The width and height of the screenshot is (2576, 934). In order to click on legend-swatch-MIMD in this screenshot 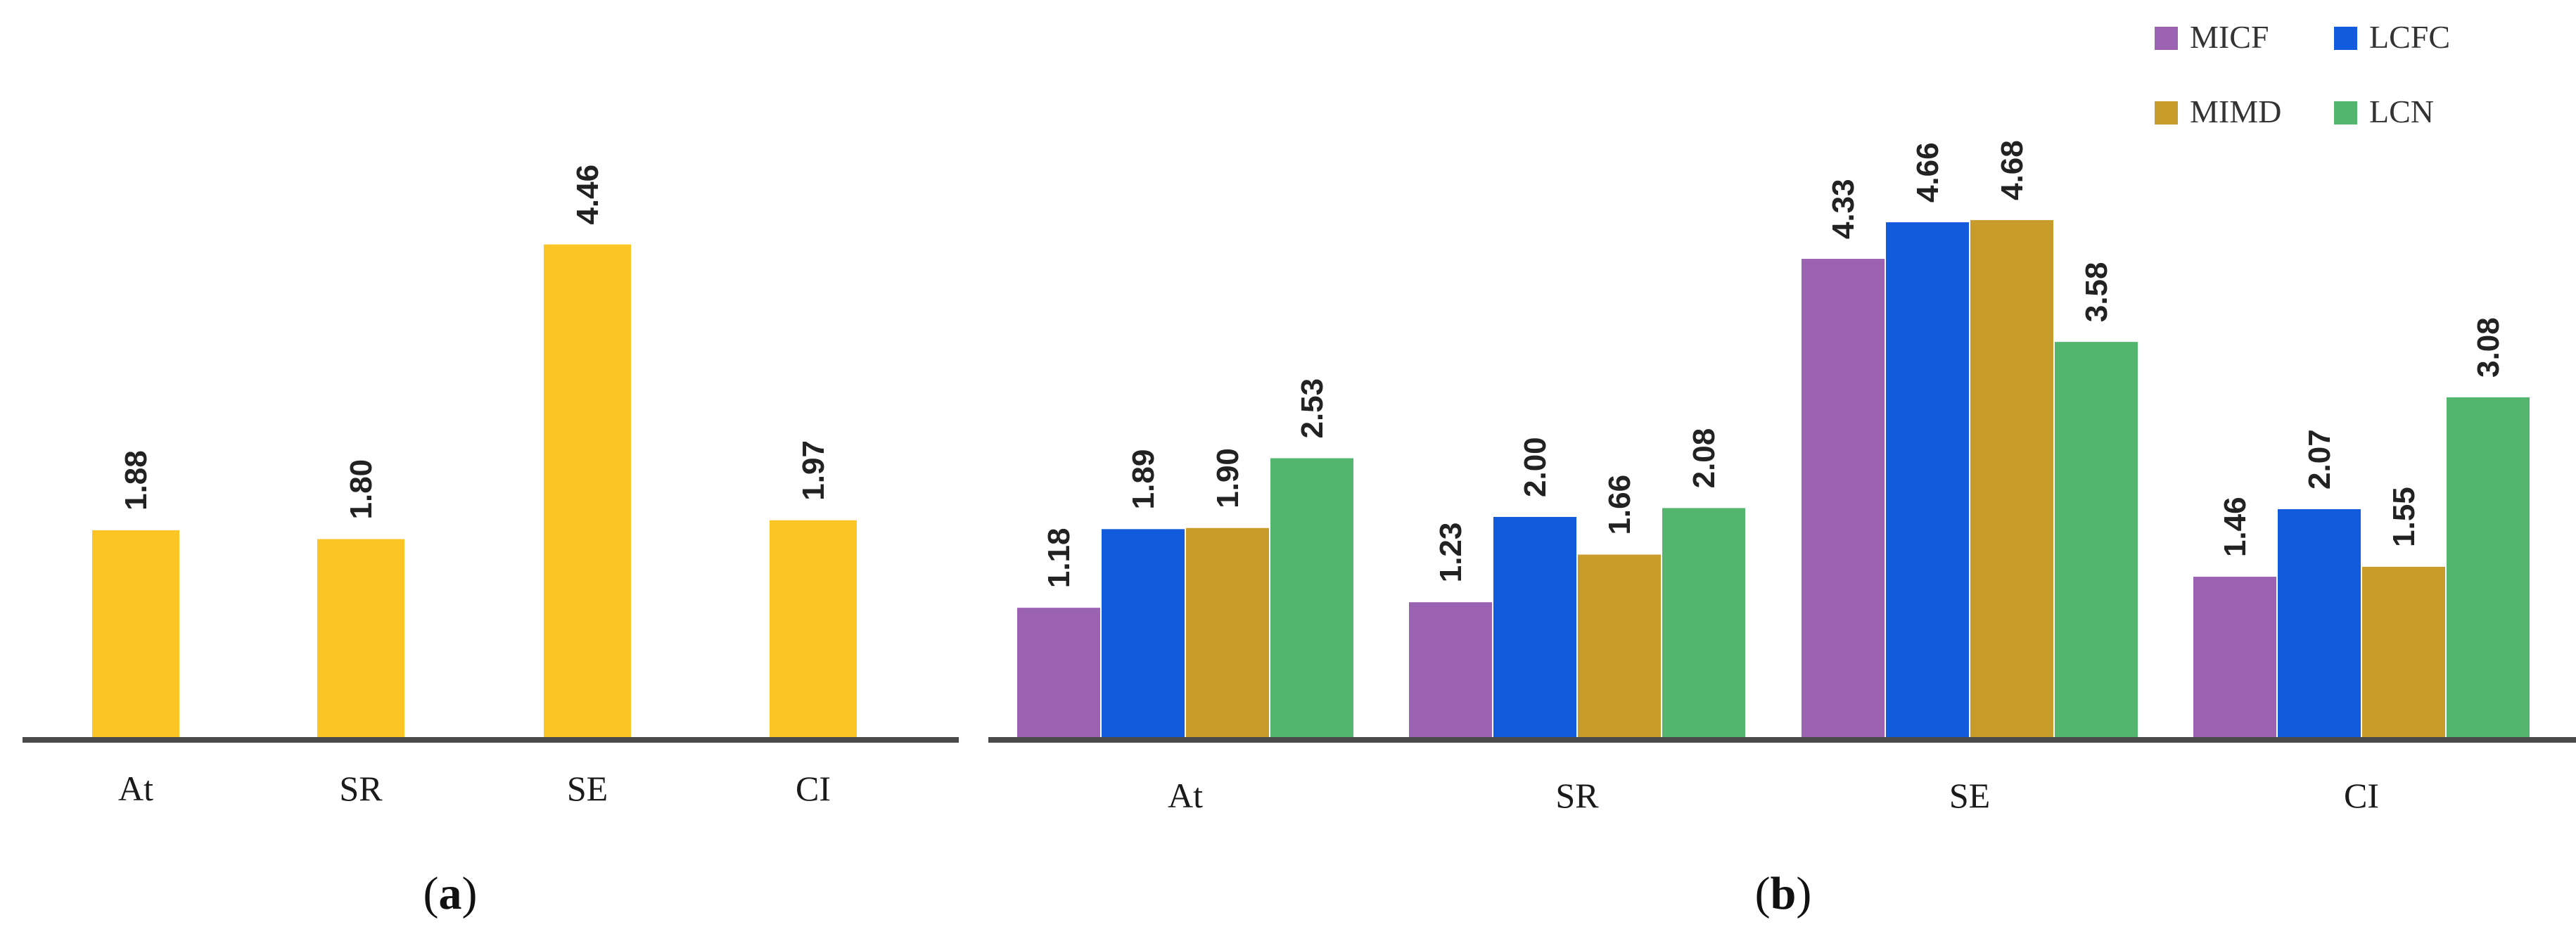, I will do `click(2166, 112)`.